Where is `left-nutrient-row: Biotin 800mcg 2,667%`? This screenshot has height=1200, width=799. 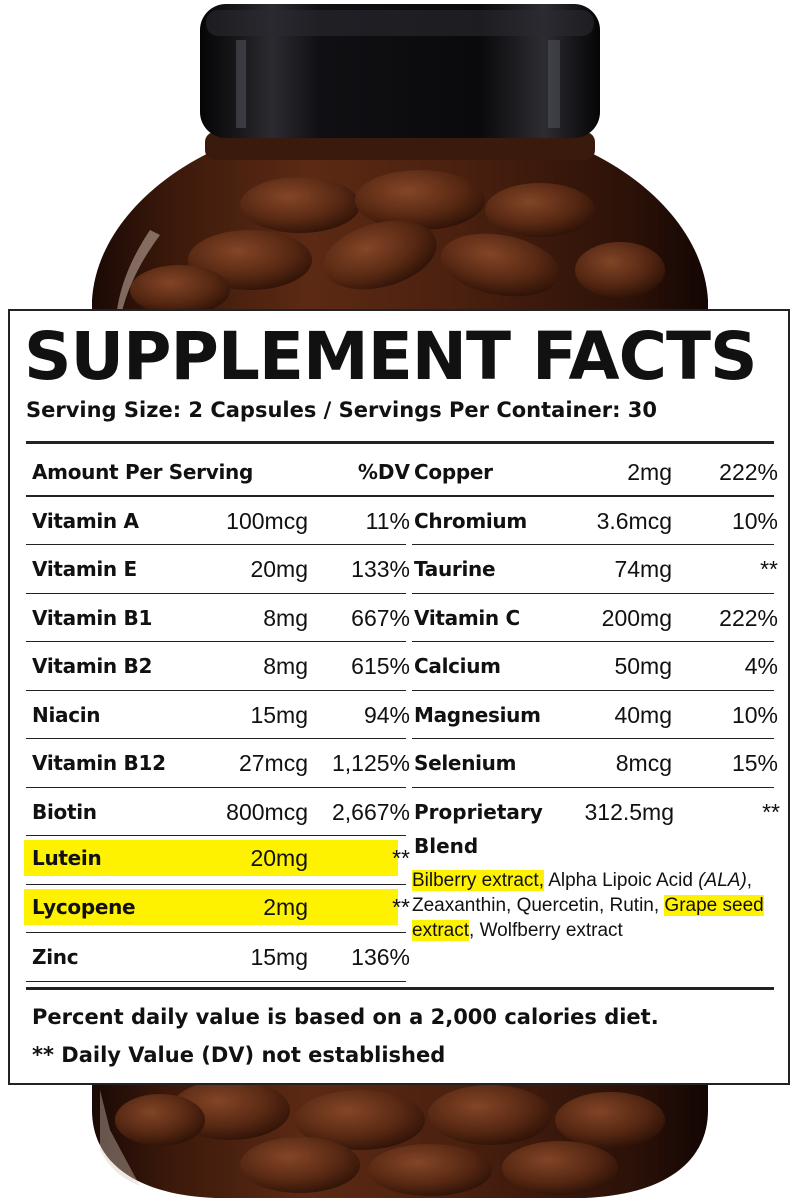 left-nutrient-row: Biotin 800mcg 2,667% is located at coordinates (220, 812).